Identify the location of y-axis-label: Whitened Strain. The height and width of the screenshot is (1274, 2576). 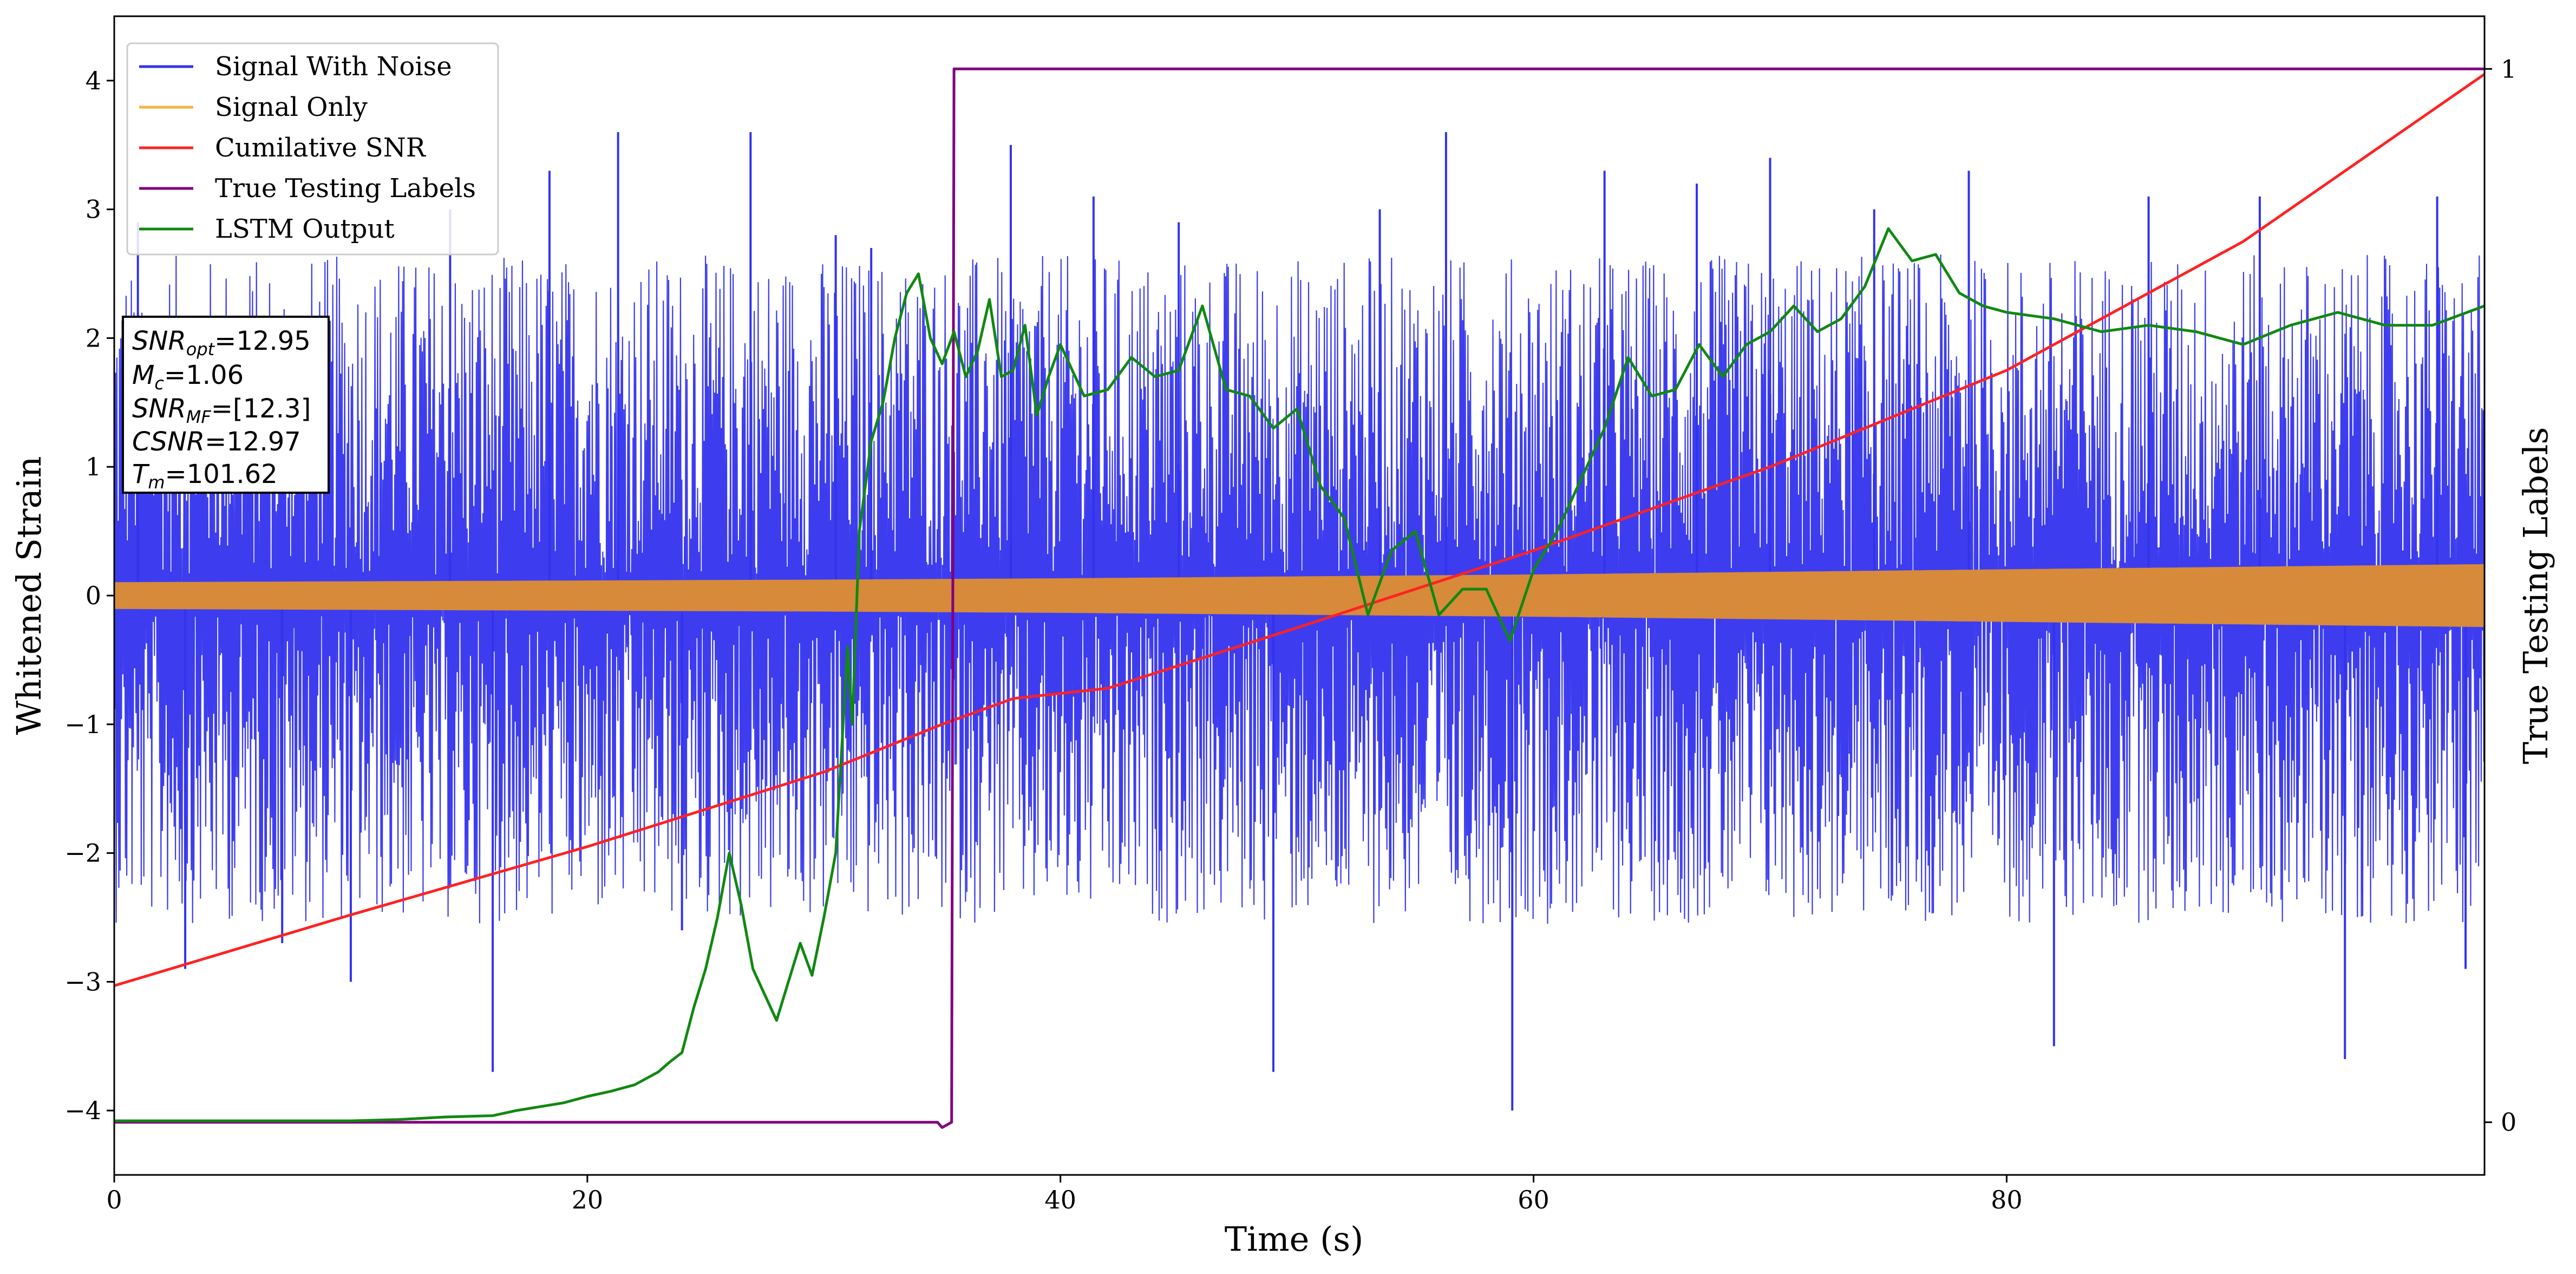
(29, 595).